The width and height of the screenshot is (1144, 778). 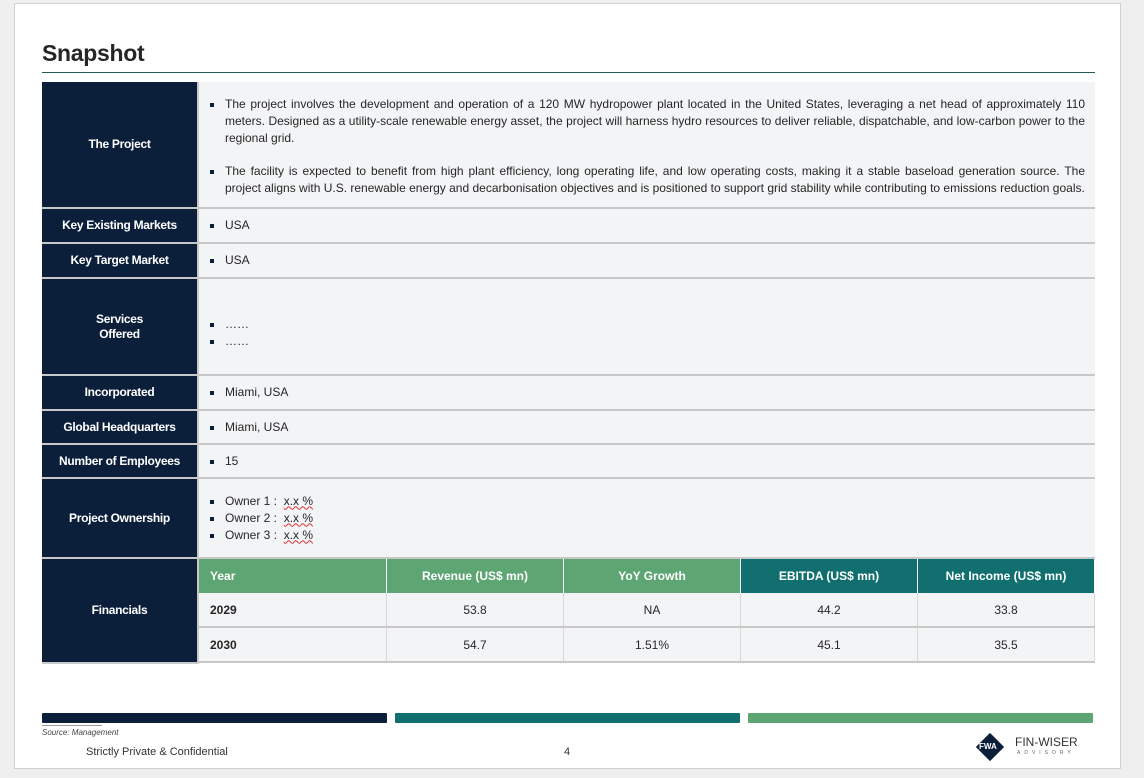 I want to click on owner-item: Owner 2 : x.x %, so click(x=655, y=518).